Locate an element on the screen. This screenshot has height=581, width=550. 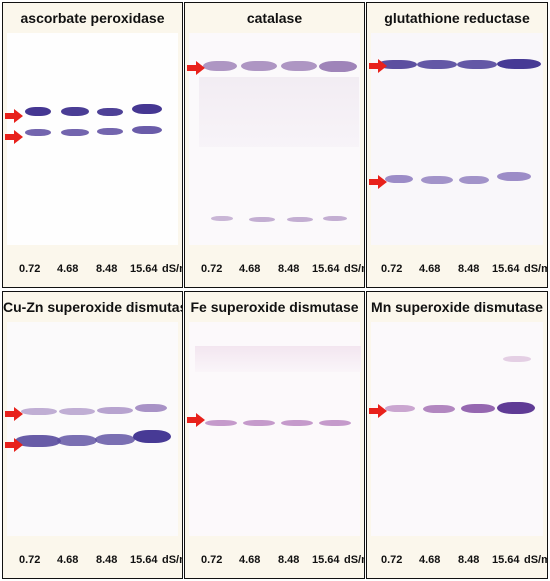
panel-title: Mn superoxide dismutase is located at coordinates (457, 307).